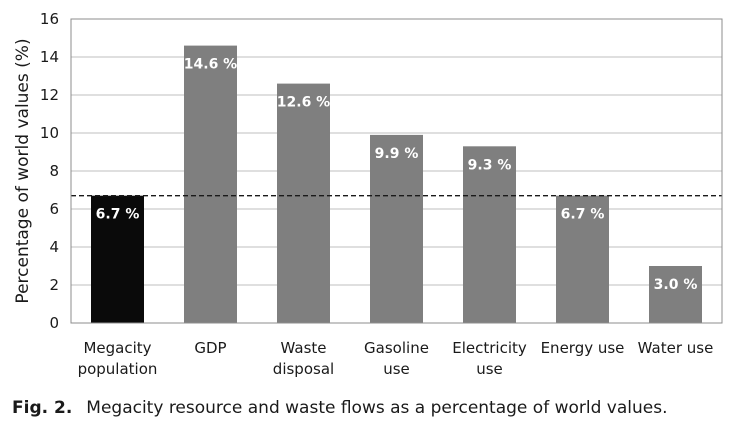  Describe the element at coordinates (49, 133) in the screenshot. I see `y-tick-label: 10` at that location.